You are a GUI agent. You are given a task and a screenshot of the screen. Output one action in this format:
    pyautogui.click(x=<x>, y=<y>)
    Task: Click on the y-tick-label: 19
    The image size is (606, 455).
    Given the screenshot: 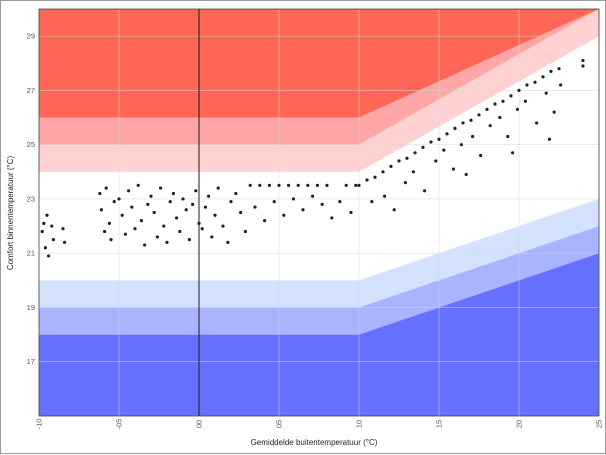 What is the action you would take?
    pyautogui.click(x=31, y=307)
    